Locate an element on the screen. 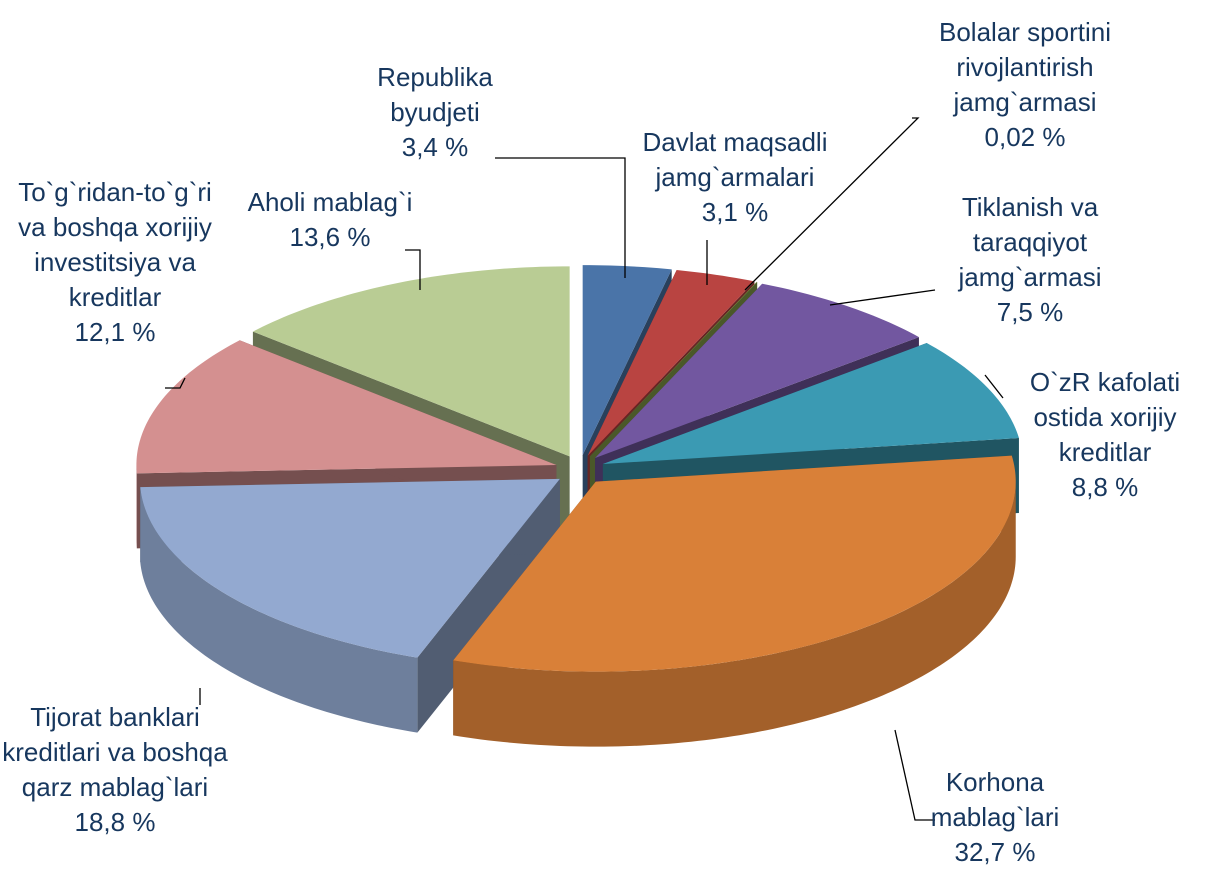 The height and width of the screenshot is (880, 1210). category-name: Republika byudjeti is located at coordinates (435, 94).